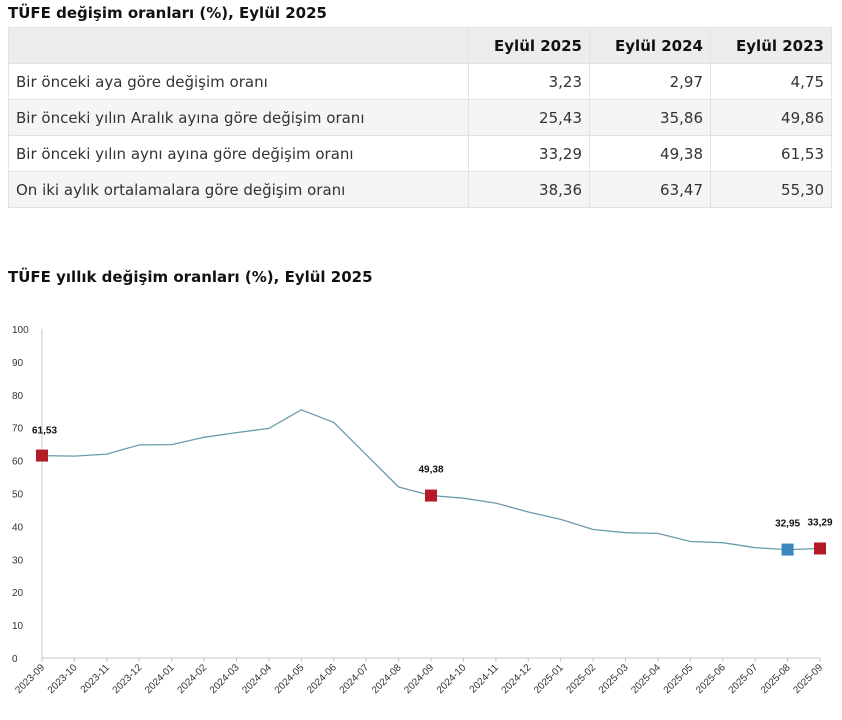  Describe the element at coordinates (18, 429) in the screenshot. I see `y-tick-label: 70` at that location.